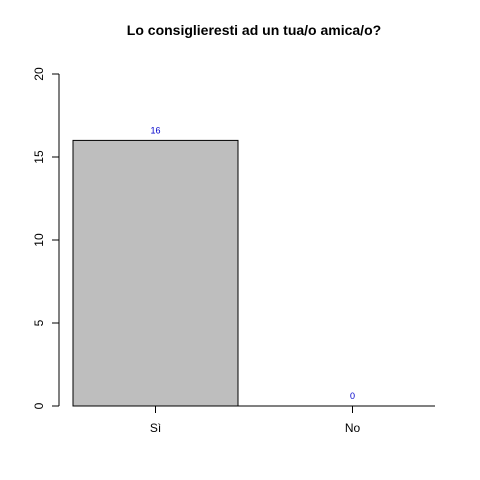  I want to click on data-label: 0, so click(352, 396).